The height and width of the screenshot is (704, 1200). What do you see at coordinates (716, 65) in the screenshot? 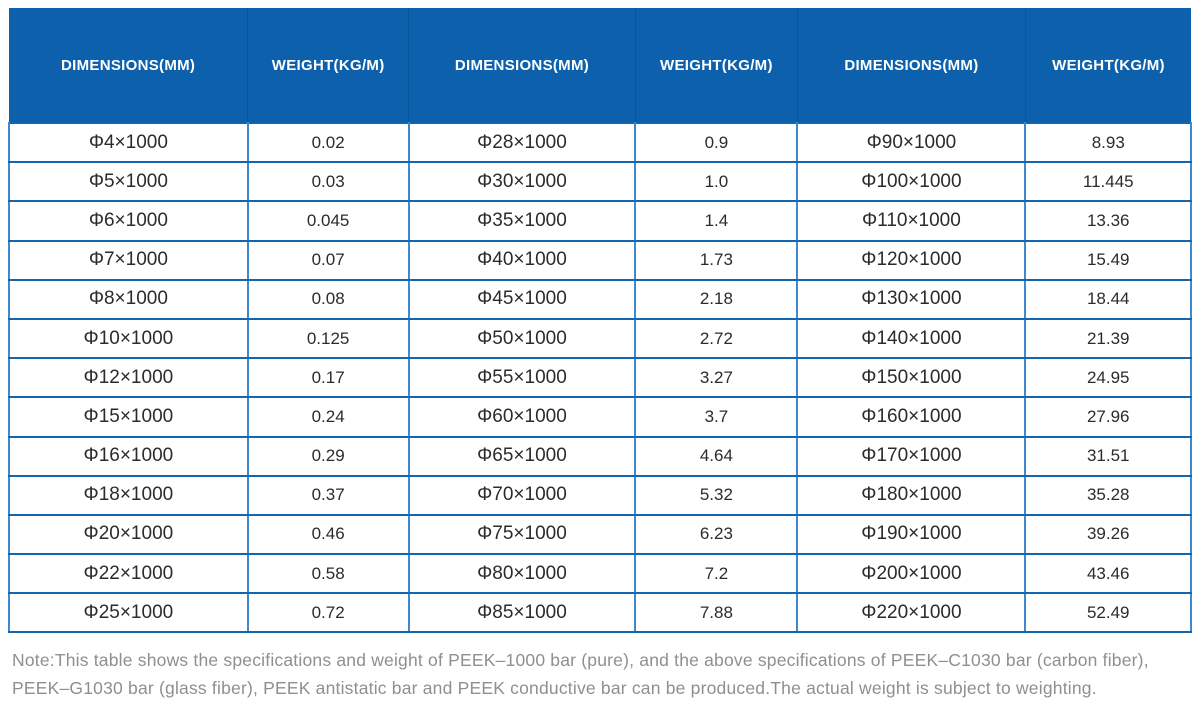
I see `header-weight-2: WEIGHT(KG/M)` at bounding box center [716, 65].